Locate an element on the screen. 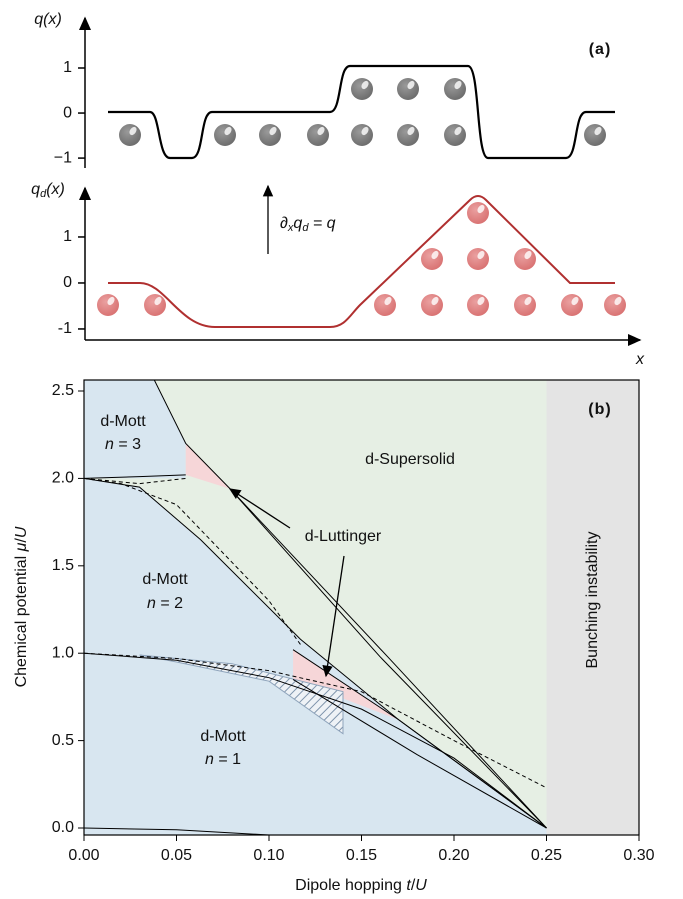 This screenshot has width=683, height=899. x-tick-label: 0.25 is located at coordinates (546, 855).